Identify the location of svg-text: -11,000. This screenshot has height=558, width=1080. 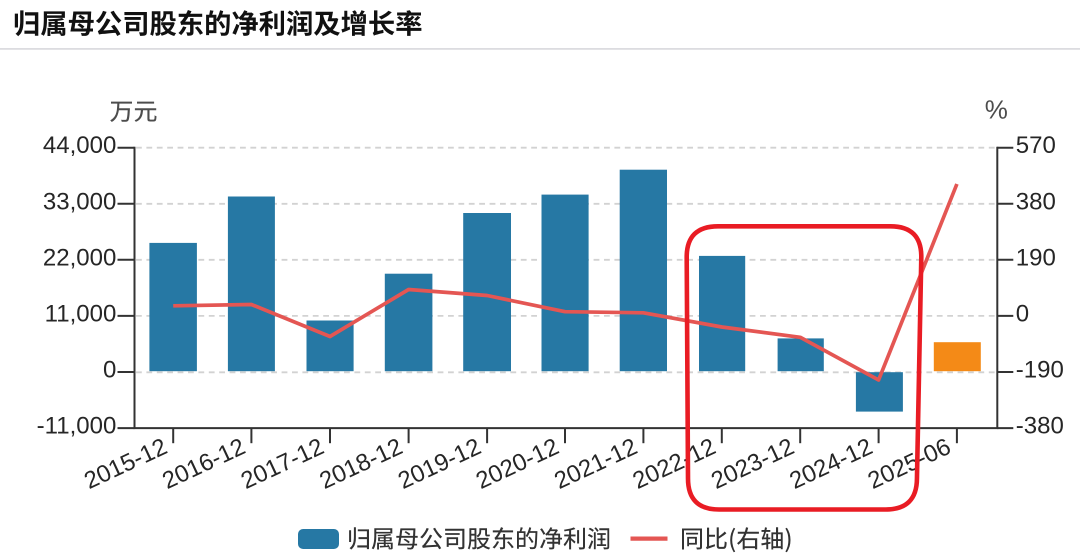
(77, 426).